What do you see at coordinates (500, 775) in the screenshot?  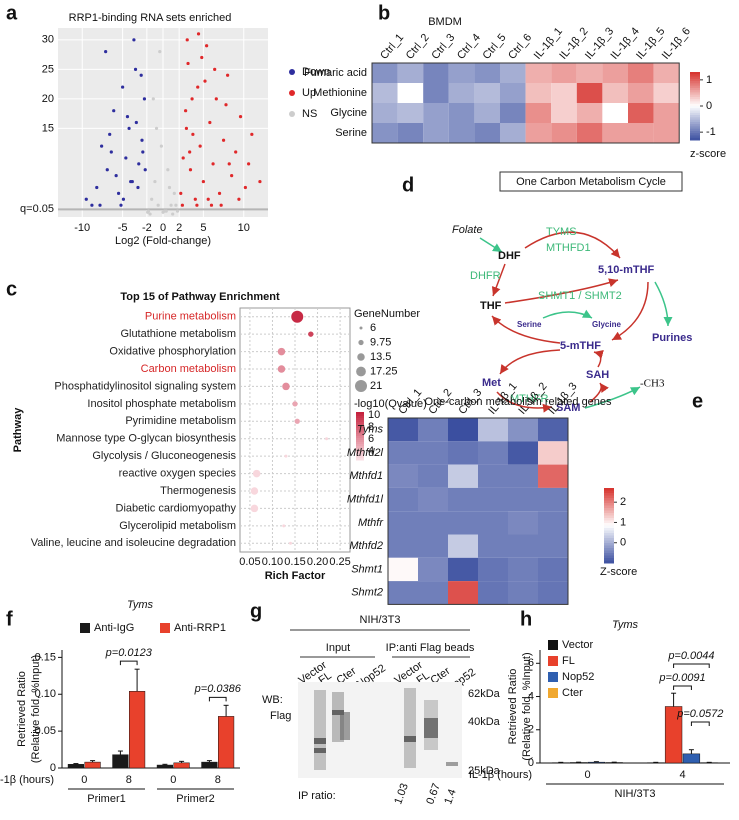 I see `x-axis-label: IL-1β (hours)` at bounding box center [500, 775].